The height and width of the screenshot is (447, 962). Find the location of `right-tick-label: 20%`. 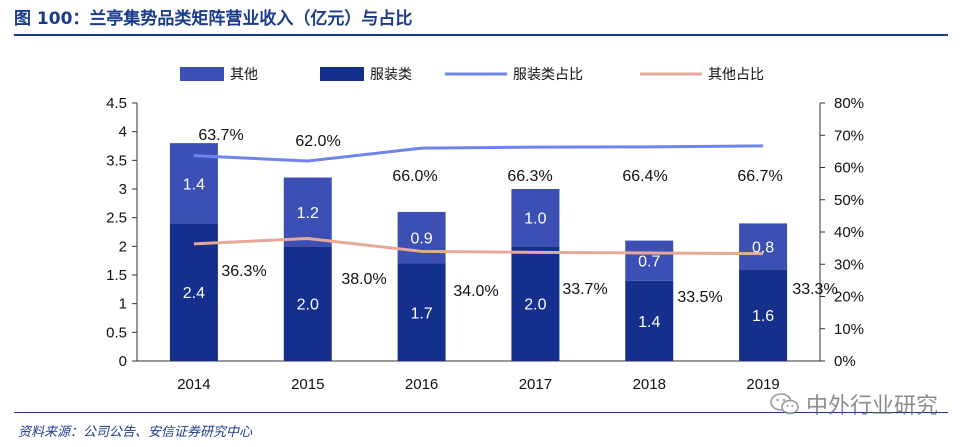

right-tick-label: 20% is located at coordinates (849, 297).